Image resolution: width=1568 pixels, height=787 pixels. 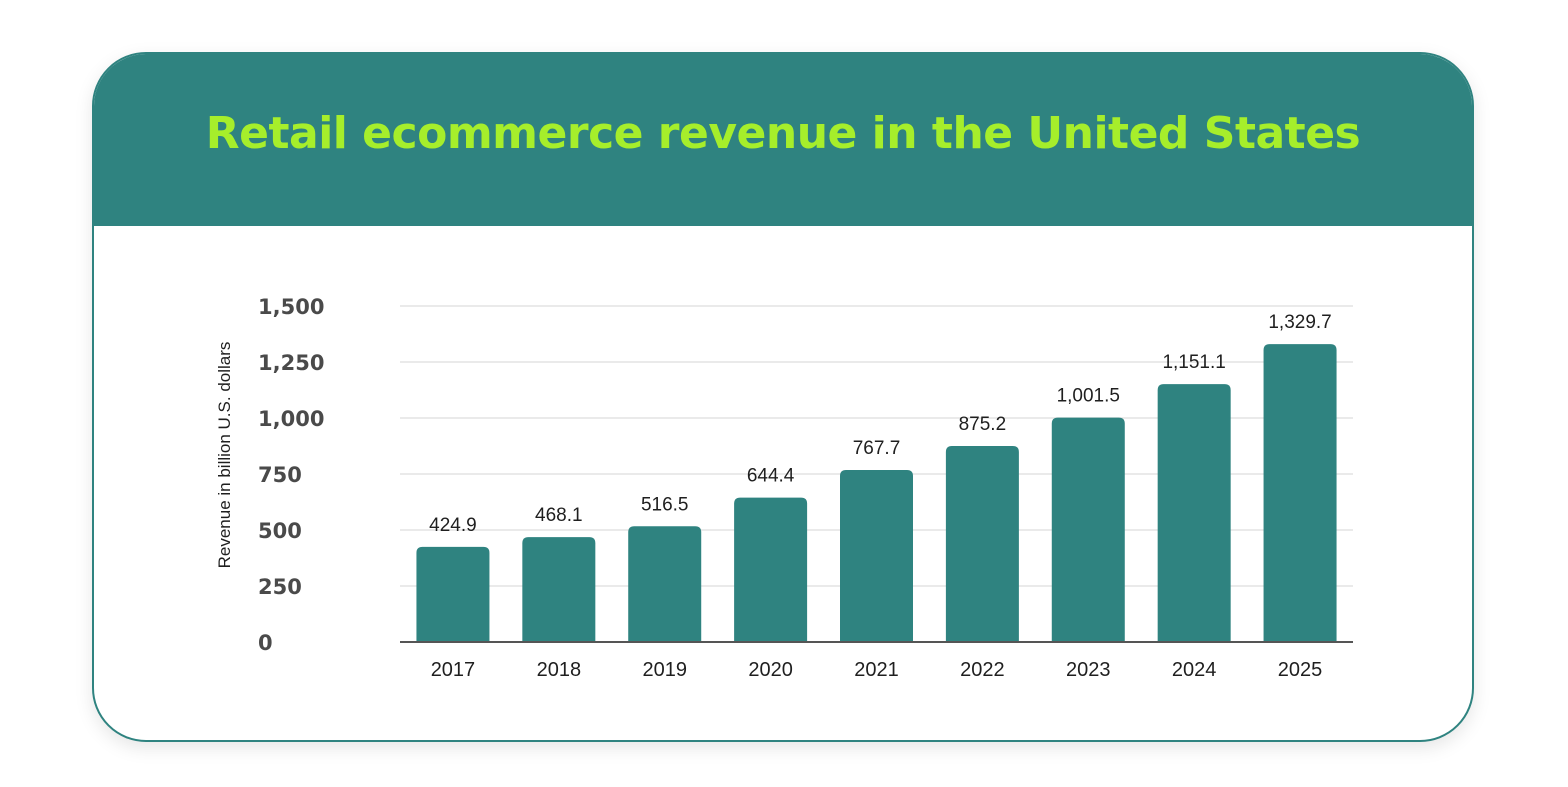 What do you see at coordinates (291, 419) in the screenshot?
I see `y-tick-label: 1,000` at bounding box center [291, 419].